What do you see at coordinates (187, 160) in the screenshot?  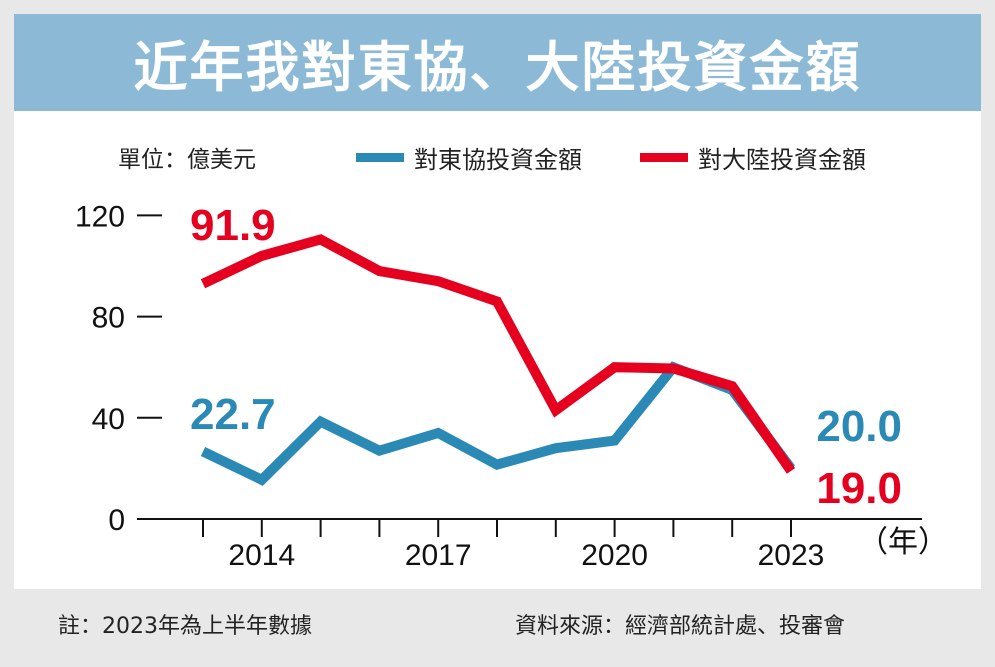 I see `unit-label: 單位：億美元` at bounding box center [187, 160].